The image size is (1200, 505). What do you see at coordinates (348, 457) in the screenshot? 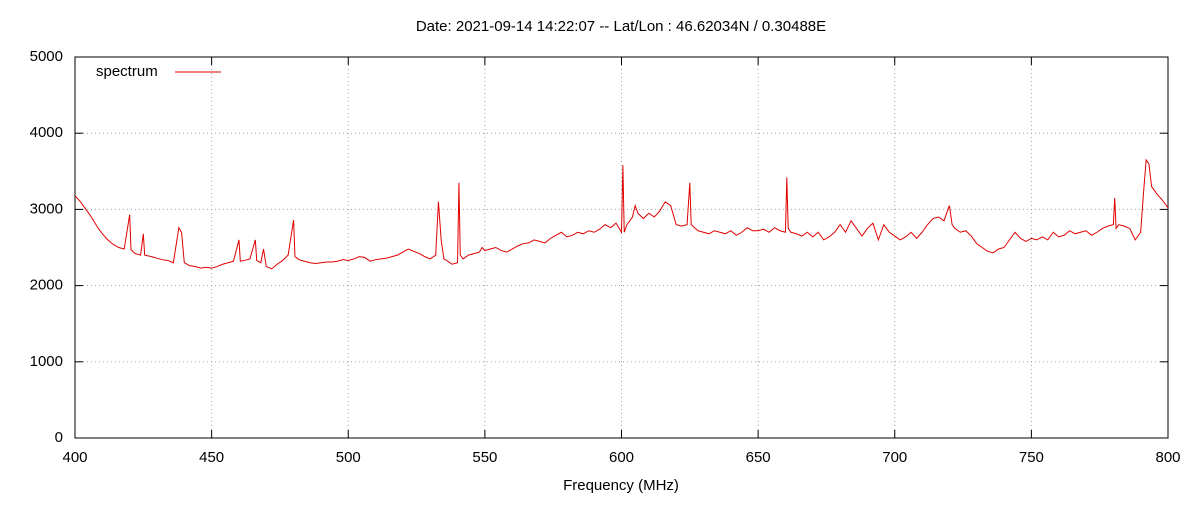
I see `x-tick-label: 500` at bounding box center [348, 457].